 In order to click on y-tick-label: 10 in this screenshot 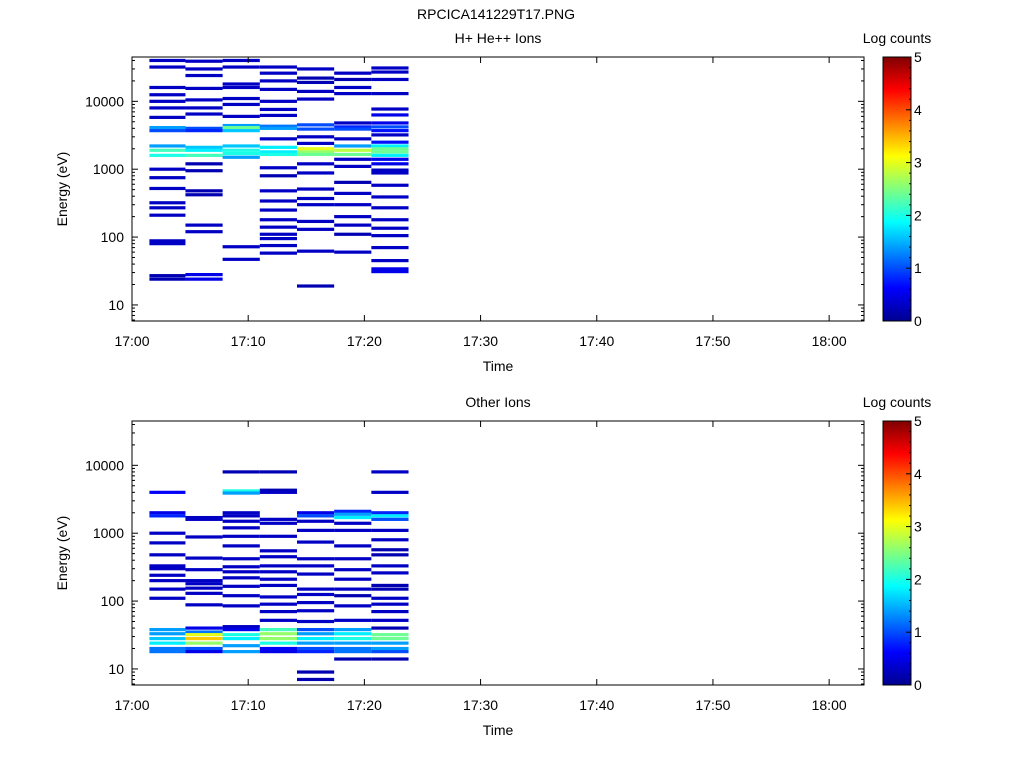, I will do `click(116, 669)`.